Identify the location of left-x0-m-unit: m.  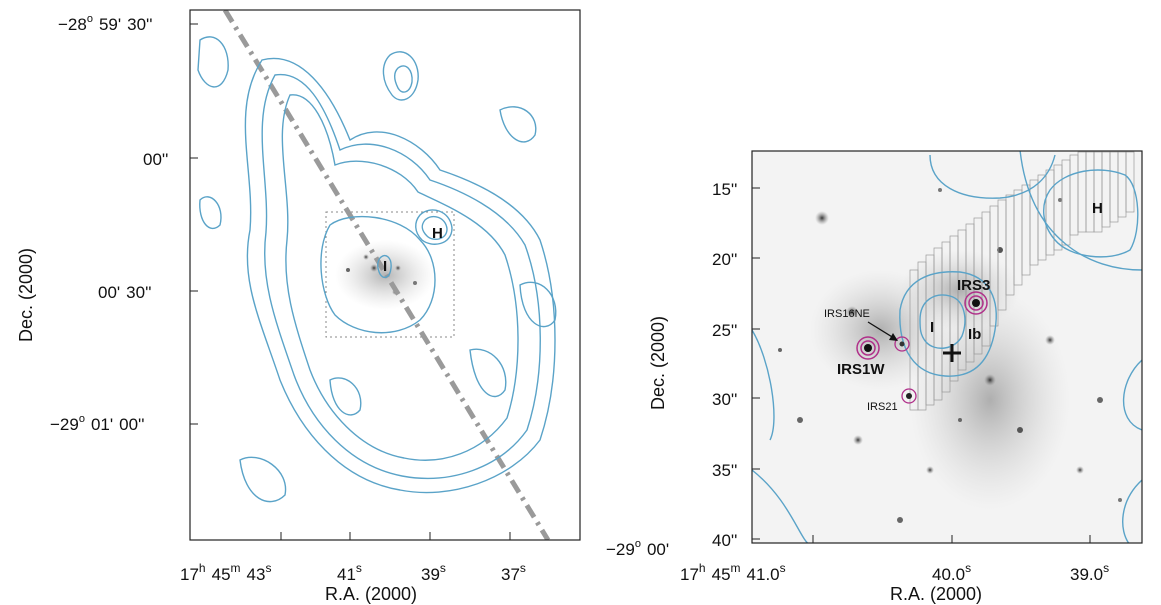
(236, 568).